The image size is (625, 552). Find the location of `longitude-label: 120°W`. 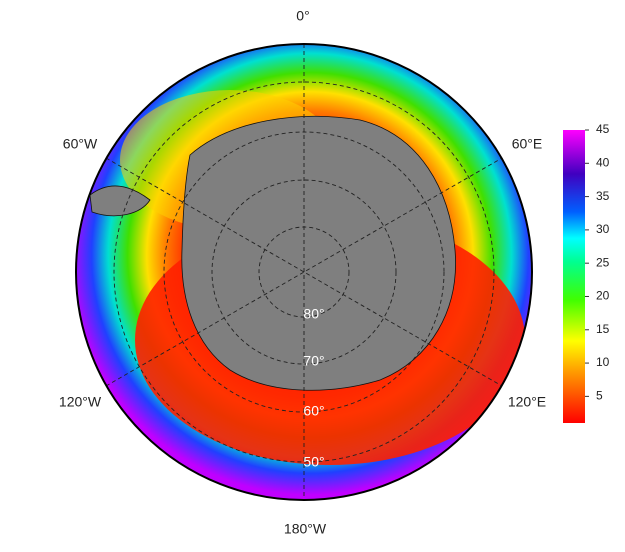

longitude-label: 120°W is located at coordinates (80, 402).